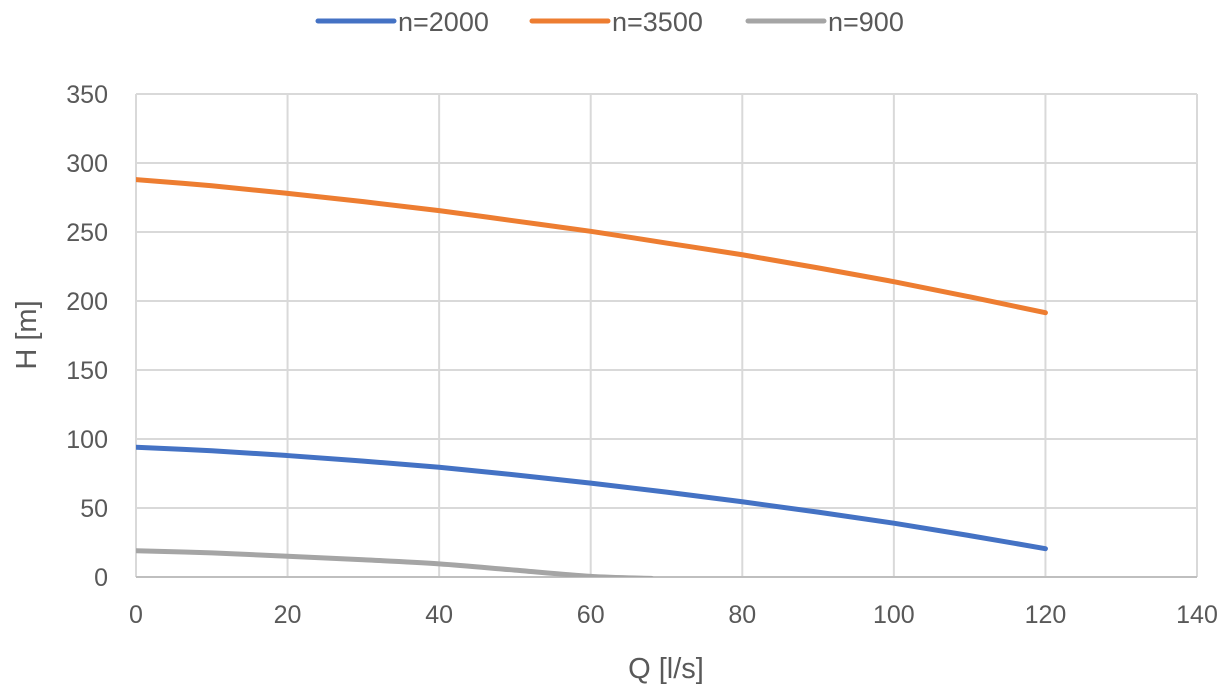 The width and height of the screenshot is (1232, 689). What do you see at coordinates (87, 164) in the screenshot?
I see `y-tick-label: 300` at bounding box center [87, 164].